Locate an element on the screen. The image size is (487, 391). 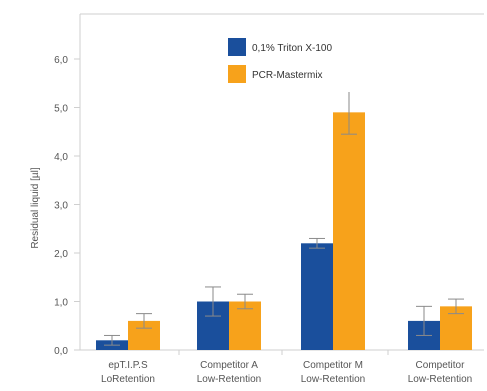
y-tick-label: 6,0 is located at coordinates (61, 60).